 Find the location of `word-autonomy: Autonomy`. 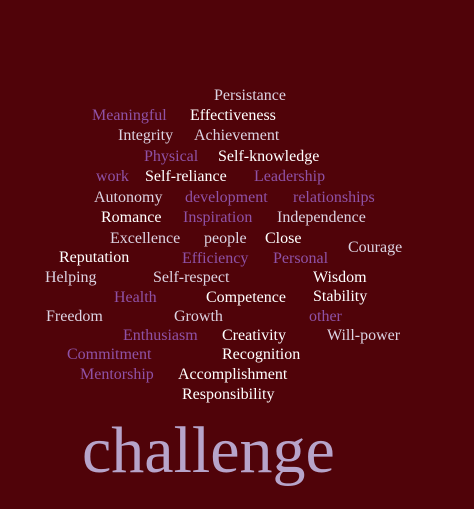

word-autonomy: Autonomy is located at coordinates (128, 197).